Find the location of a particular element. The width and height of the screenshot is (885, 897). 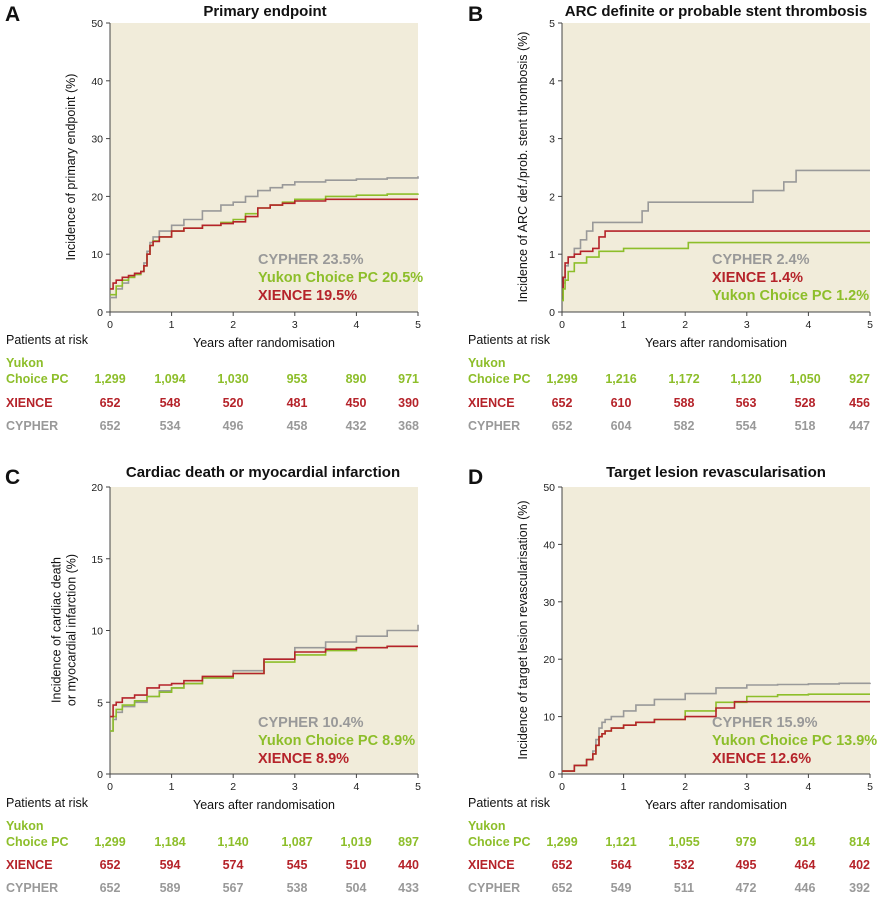

x-tick-label: 2 is located at coordinates (233, 787).